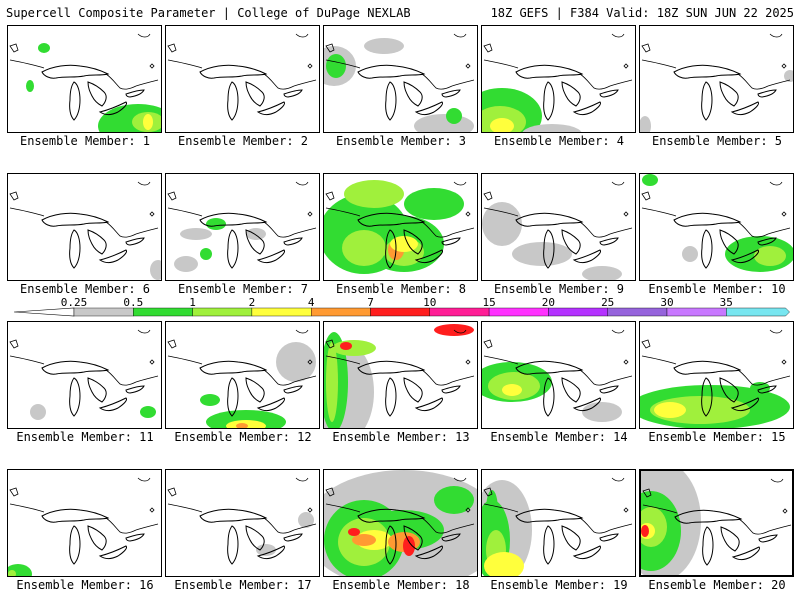 The height and width of the screenshot is (600, 800). I want to click on colorbar-tick-label: 0.25, so click(74, 302).